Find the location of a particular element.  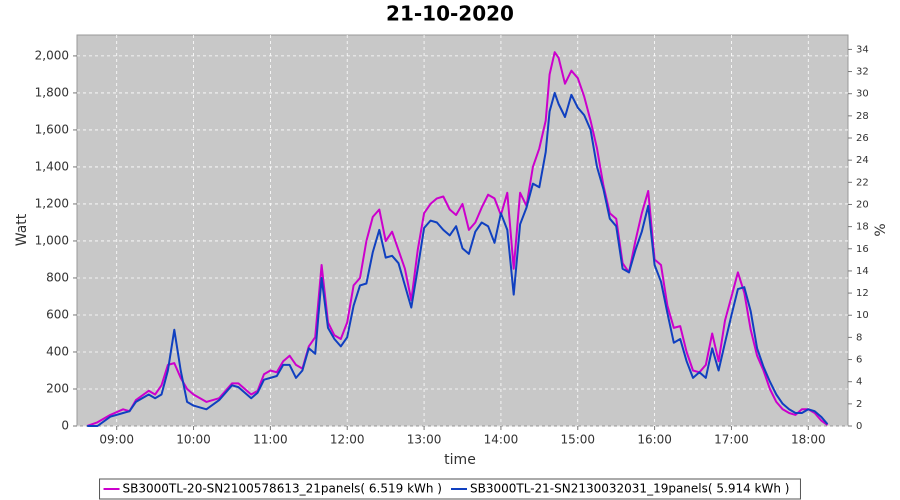

y-axis-label: Watt is located at coordinates (22, 229).